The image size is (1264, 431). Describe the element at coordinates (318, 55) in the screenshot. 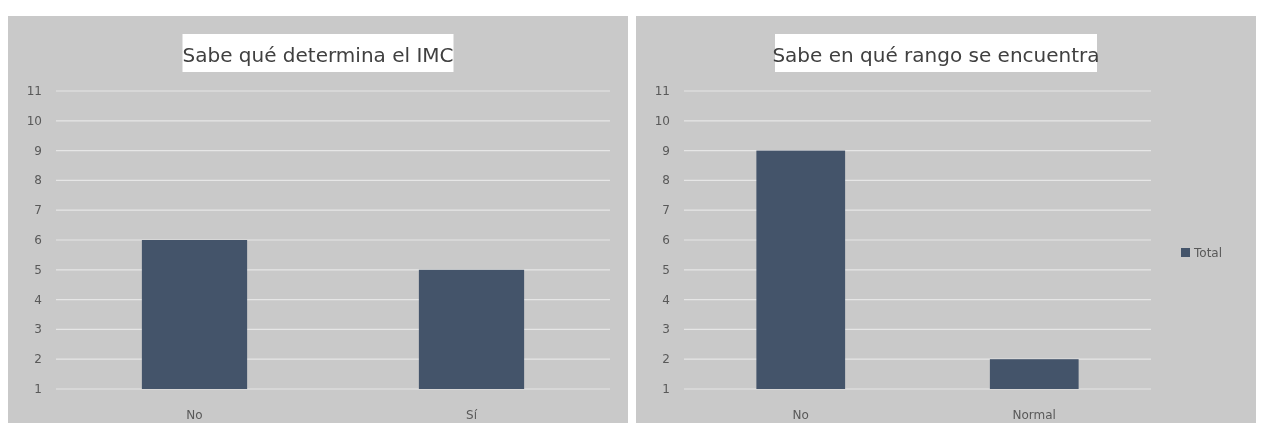

I see `chart-title: Sabe qué determina el IMC` at that location.